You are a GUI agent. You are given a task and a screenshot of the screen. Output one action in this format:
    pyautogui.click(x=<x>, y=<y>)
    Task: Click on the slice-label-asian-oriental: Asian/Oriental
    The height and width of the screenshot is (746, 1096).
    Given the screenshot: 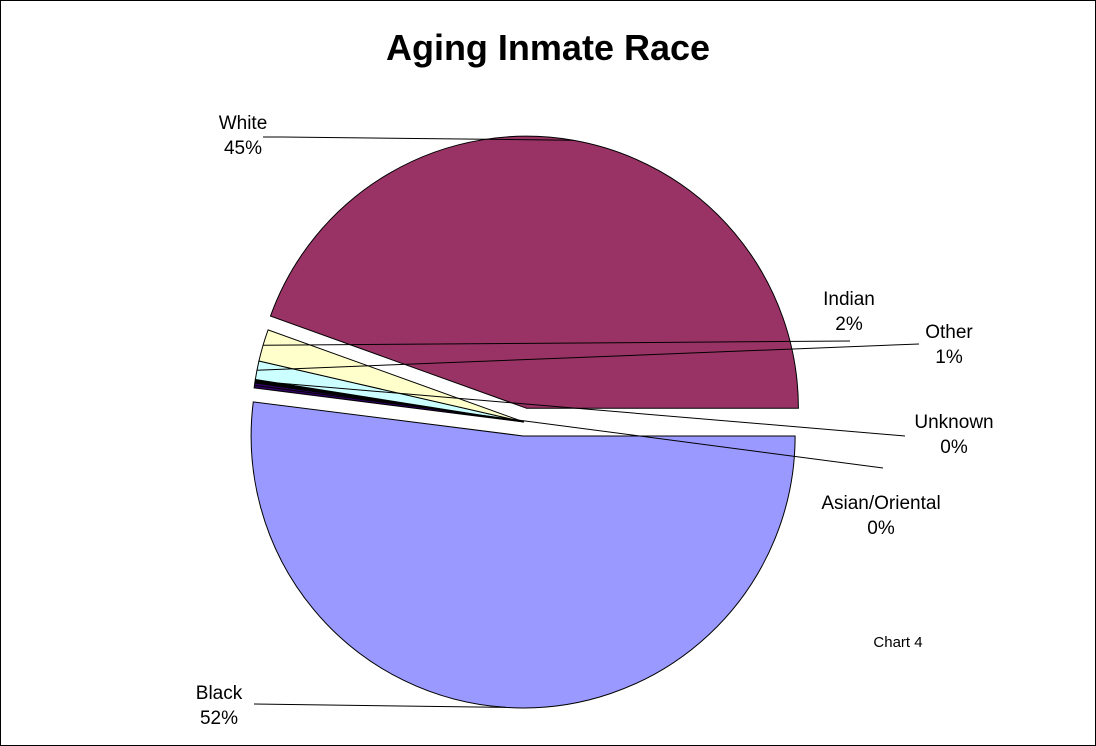 What is the action you would take?
    pyautogui.click(x=880, y=503)
    